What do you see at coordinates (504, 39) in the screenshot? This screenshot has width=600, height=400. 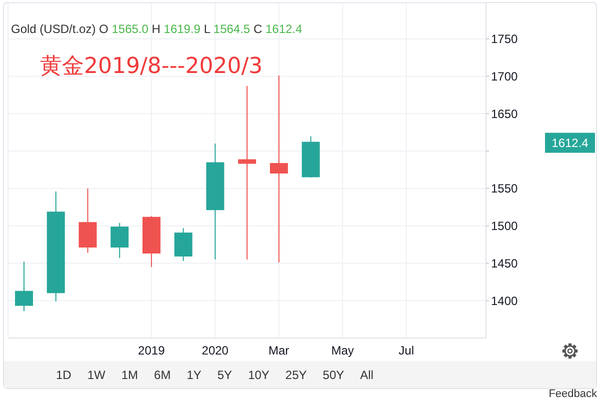 I see `y-tick-label: 1750` at bounding box center [504, 39].